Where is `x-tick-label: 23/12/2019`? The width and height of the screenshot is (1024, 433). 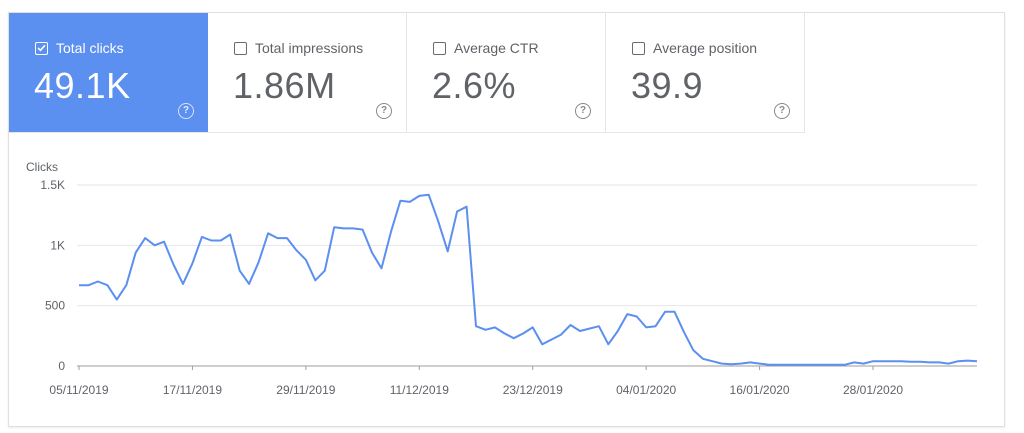
x-tick-label: 23/12/2019 is located at coordinates (533, 390).